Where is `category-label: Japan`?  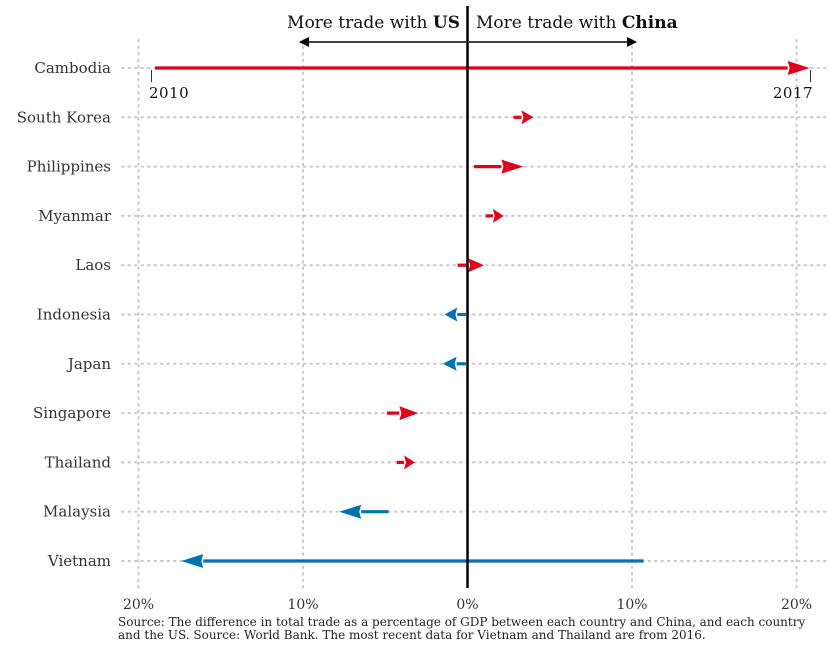
category-label: Japan is located at coordinates (89, 364).